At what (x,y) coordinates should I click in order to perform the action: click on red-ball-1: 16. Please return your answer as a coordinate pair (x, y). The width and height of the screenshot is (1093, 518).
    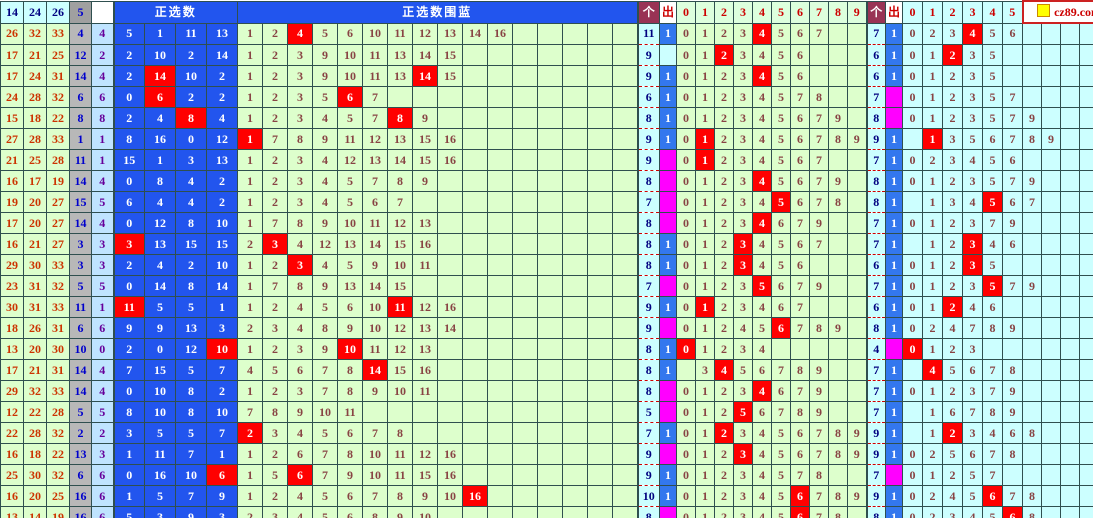
    Looking at the image, I should click on (12, 454).